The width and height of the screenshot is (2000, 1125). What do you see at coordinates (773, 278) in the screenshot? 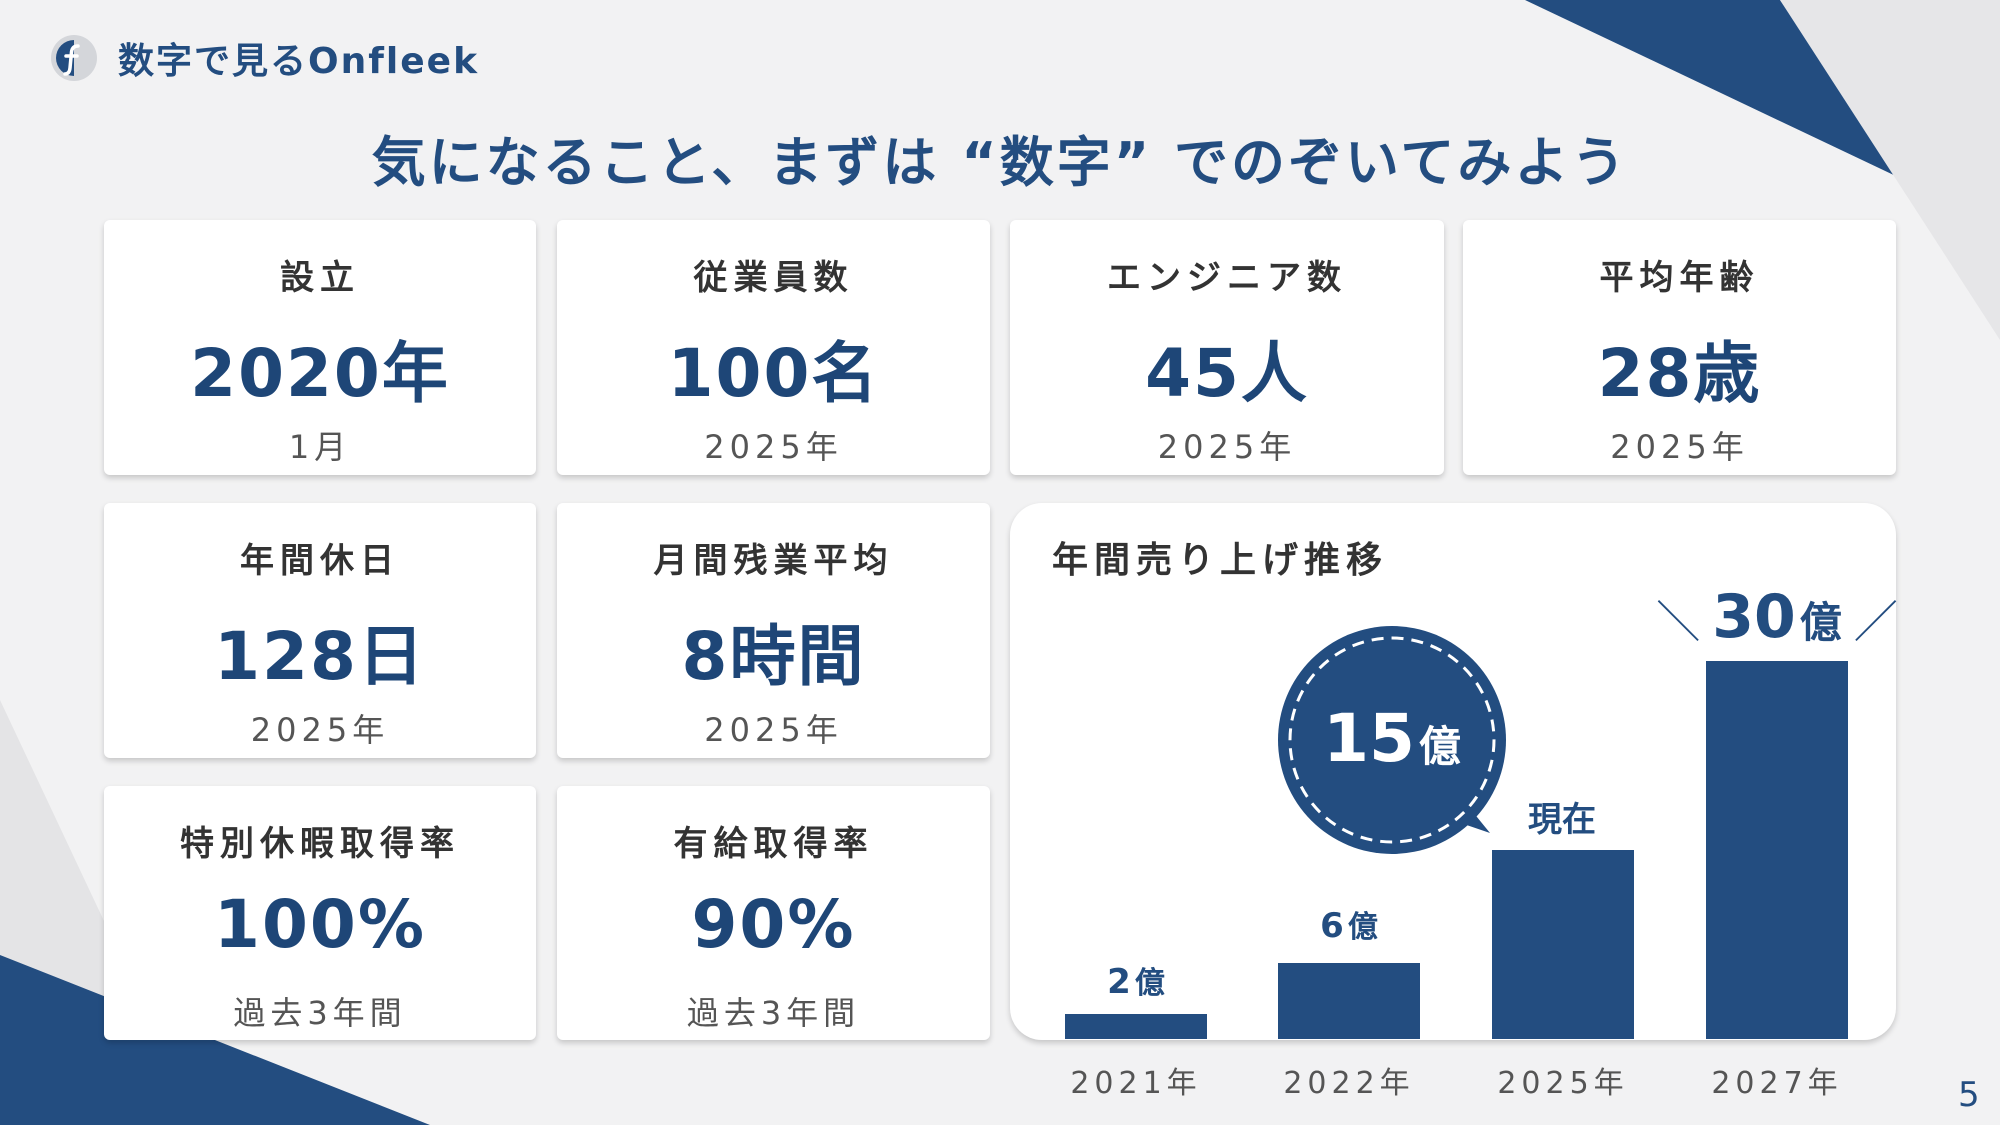
I see `stat-label: 従業員数` at bounding box center [773, 278].